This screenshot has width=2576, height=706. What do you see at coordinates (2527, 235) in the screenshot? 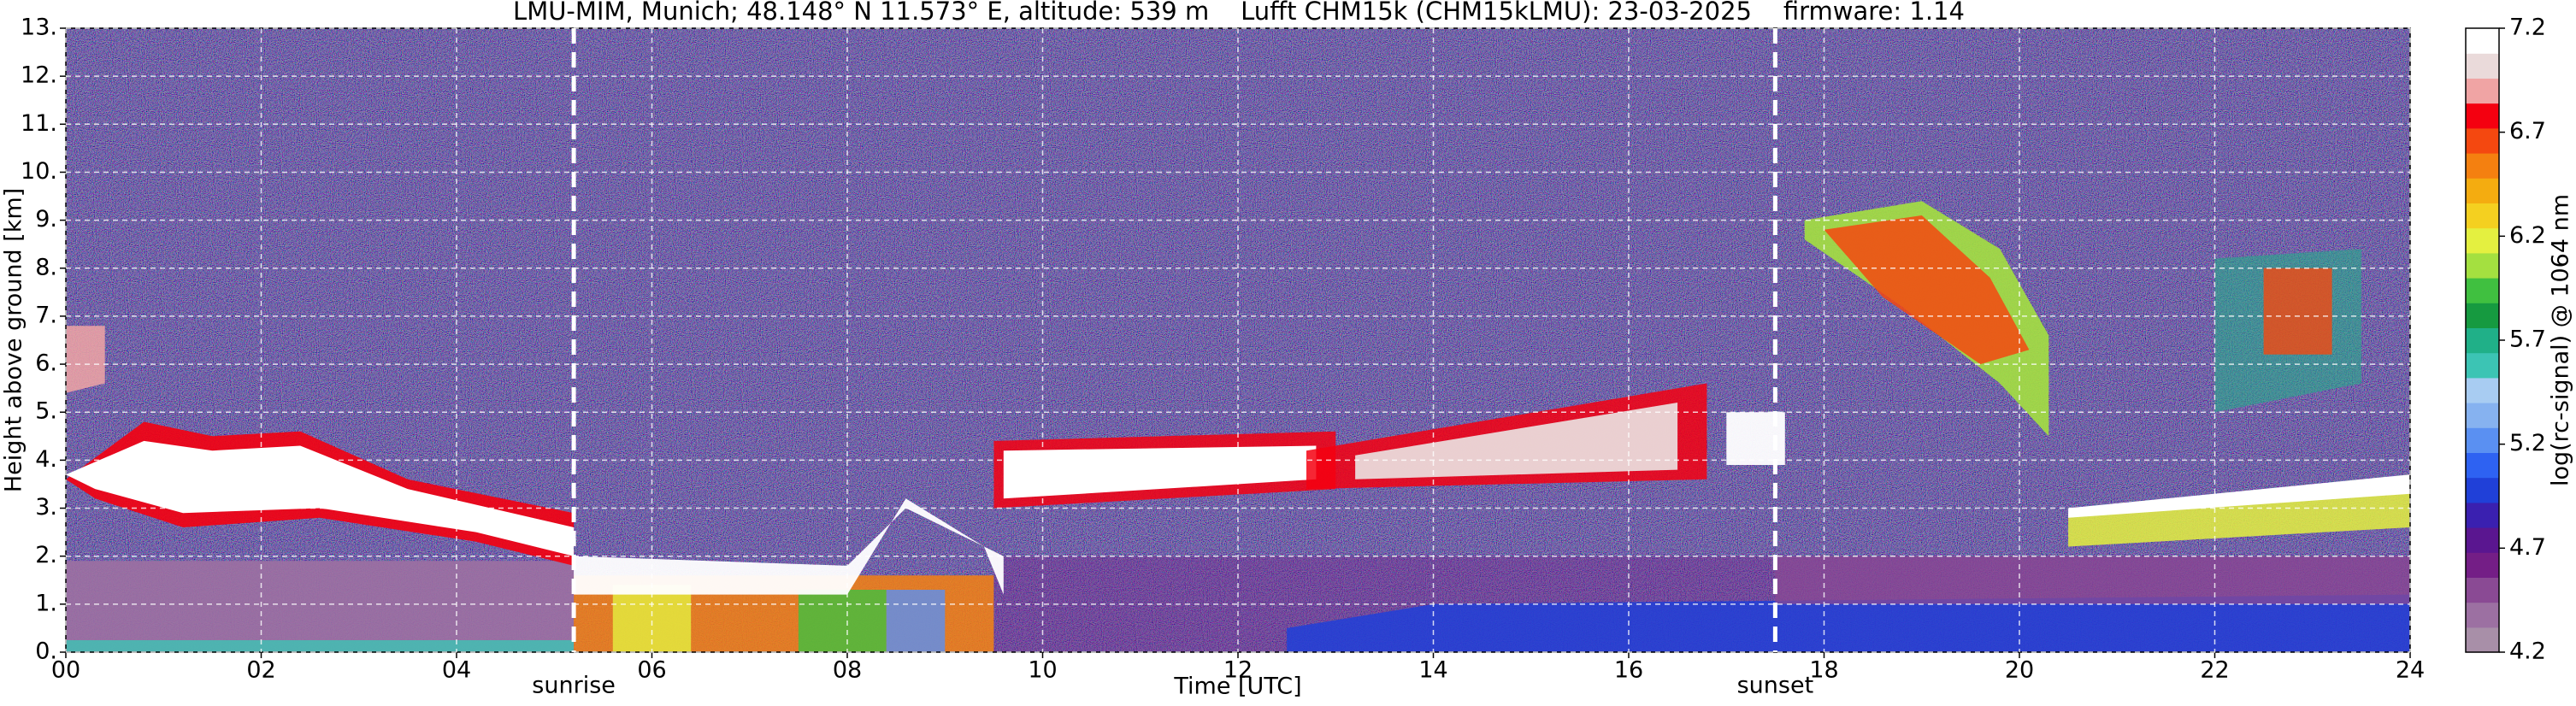
I see `colorbar-tick-label: 6.2` at bounding box center [2527, 235].